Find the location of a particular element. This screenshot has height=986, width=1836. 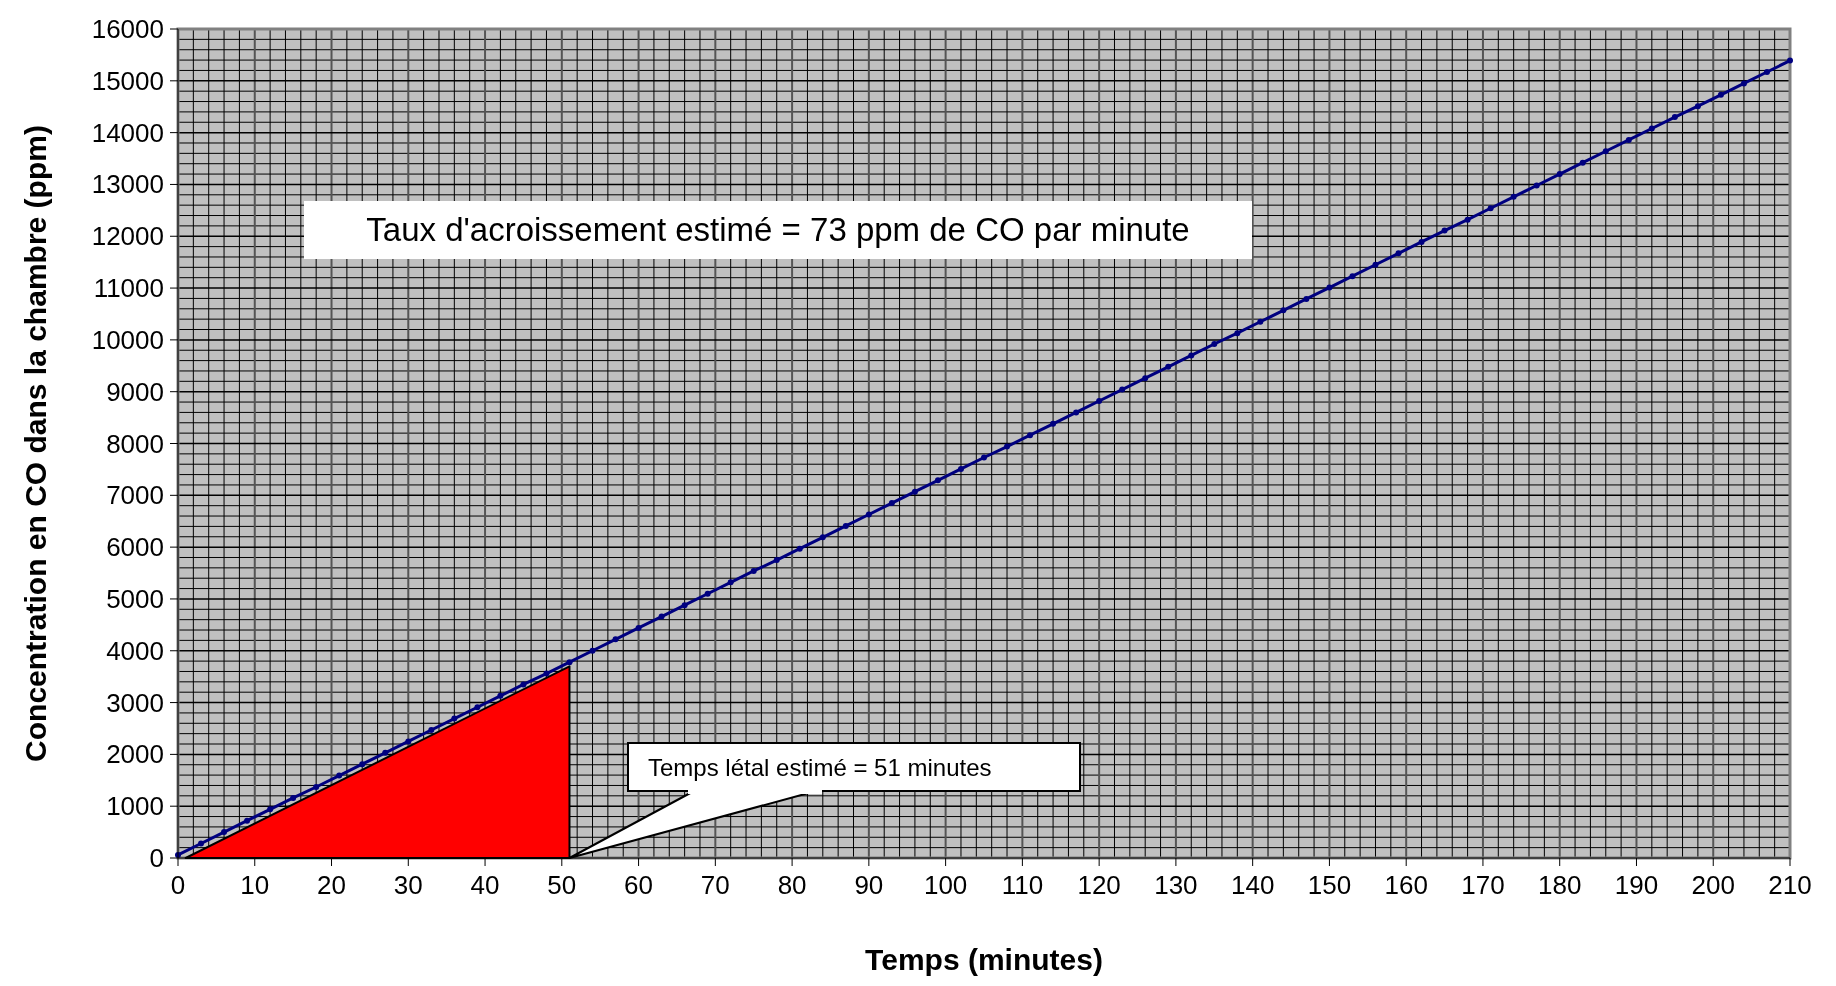

y-tick-label: 14000 is located at coordinates (127, 132).